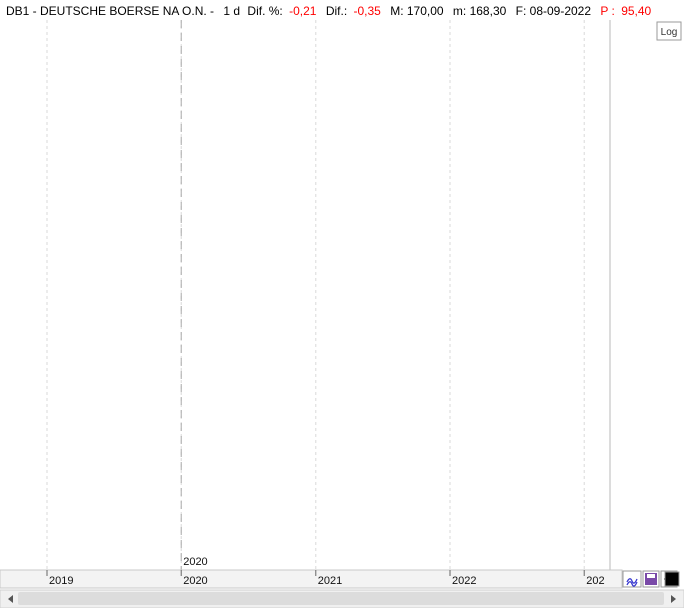 This screenshot has width=684, height=608. Describe the element at coordinates (632, 579) in the screenshot. I see `view-toggle-icon` at that location.